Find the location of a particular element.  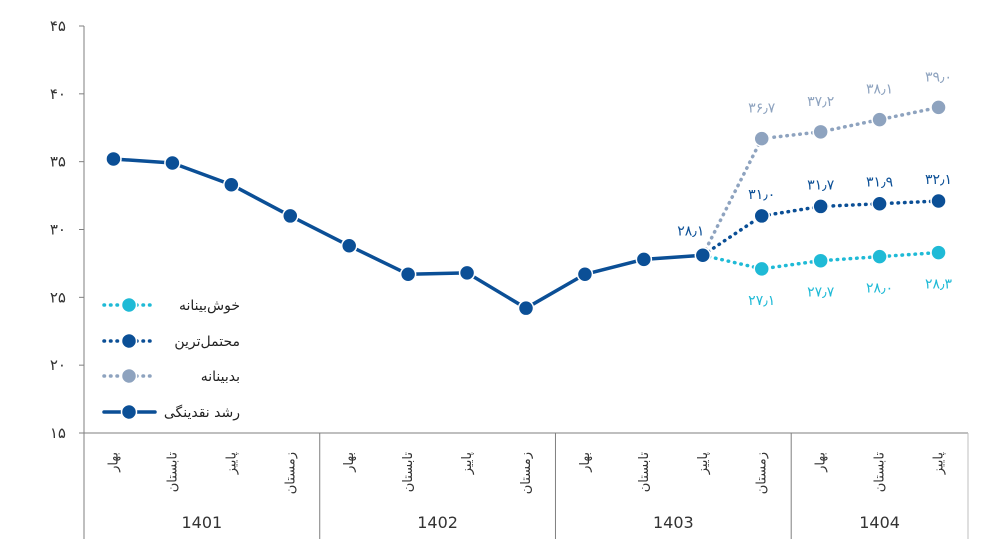

data-label: ۳۸٫۱ is located at coordinates (879, 90).